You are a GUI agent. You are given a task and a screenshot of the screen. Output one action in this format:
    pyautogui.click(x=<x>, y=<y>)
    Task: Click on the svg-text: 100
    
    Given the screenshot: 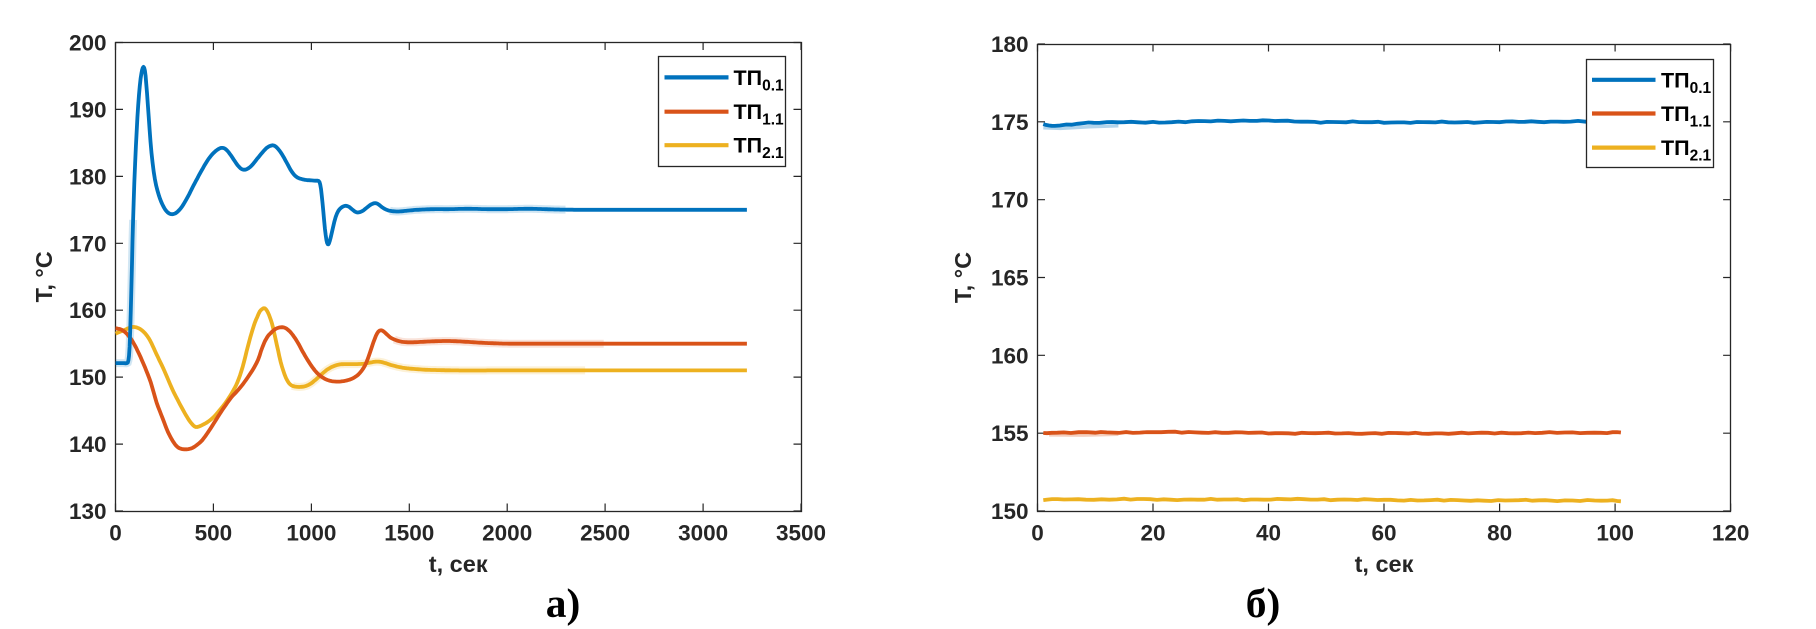 What is the action you would take?
    pyautogui.click(x=1615, y=533)
    